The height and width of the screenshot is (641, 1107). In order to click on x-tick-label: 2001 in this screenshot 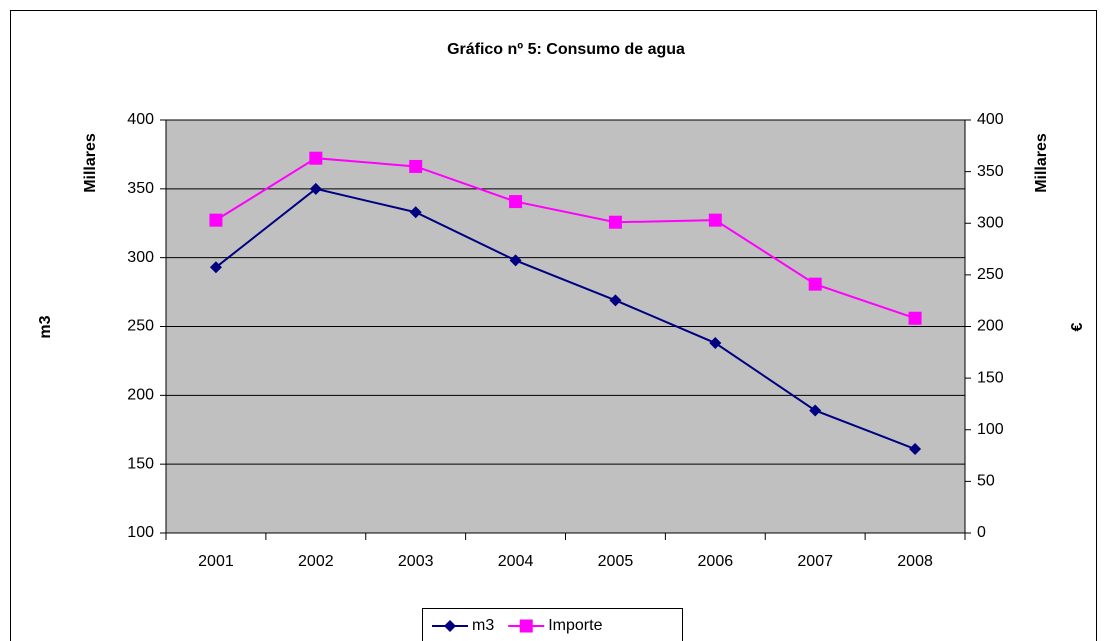, I will do `click(216, 561)`.